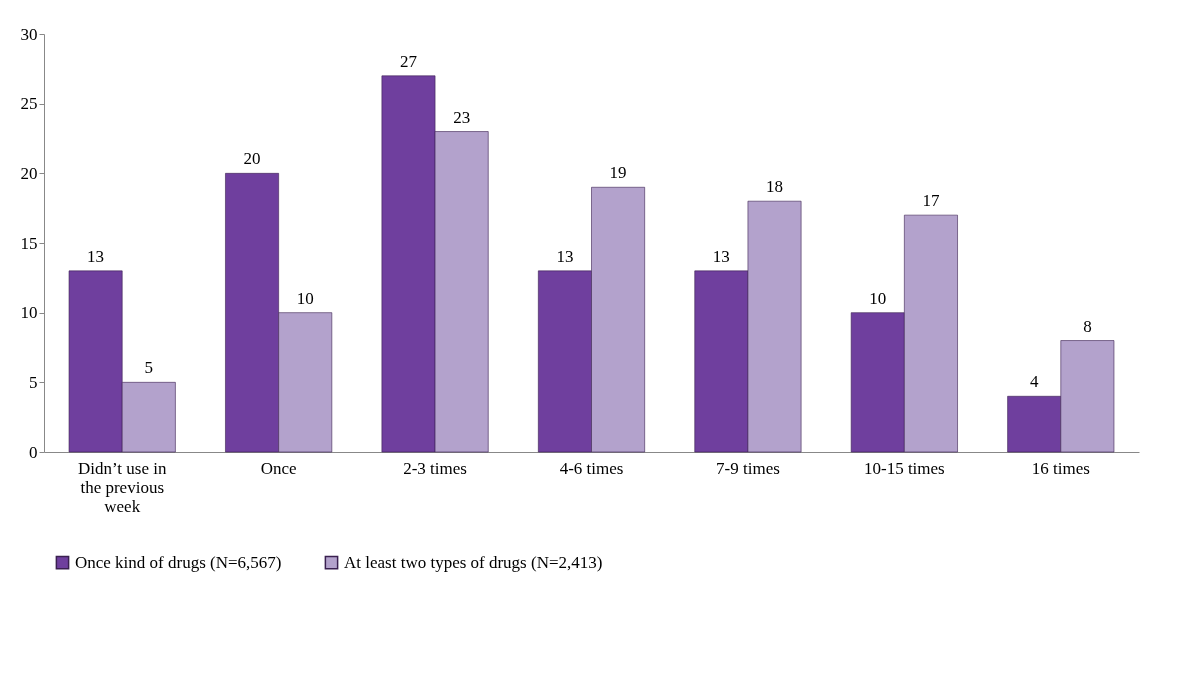 This screenshot has width=1202, height=673. I want to click on x-tick-label: Didn’t use in the previous week, so click(122, 487).